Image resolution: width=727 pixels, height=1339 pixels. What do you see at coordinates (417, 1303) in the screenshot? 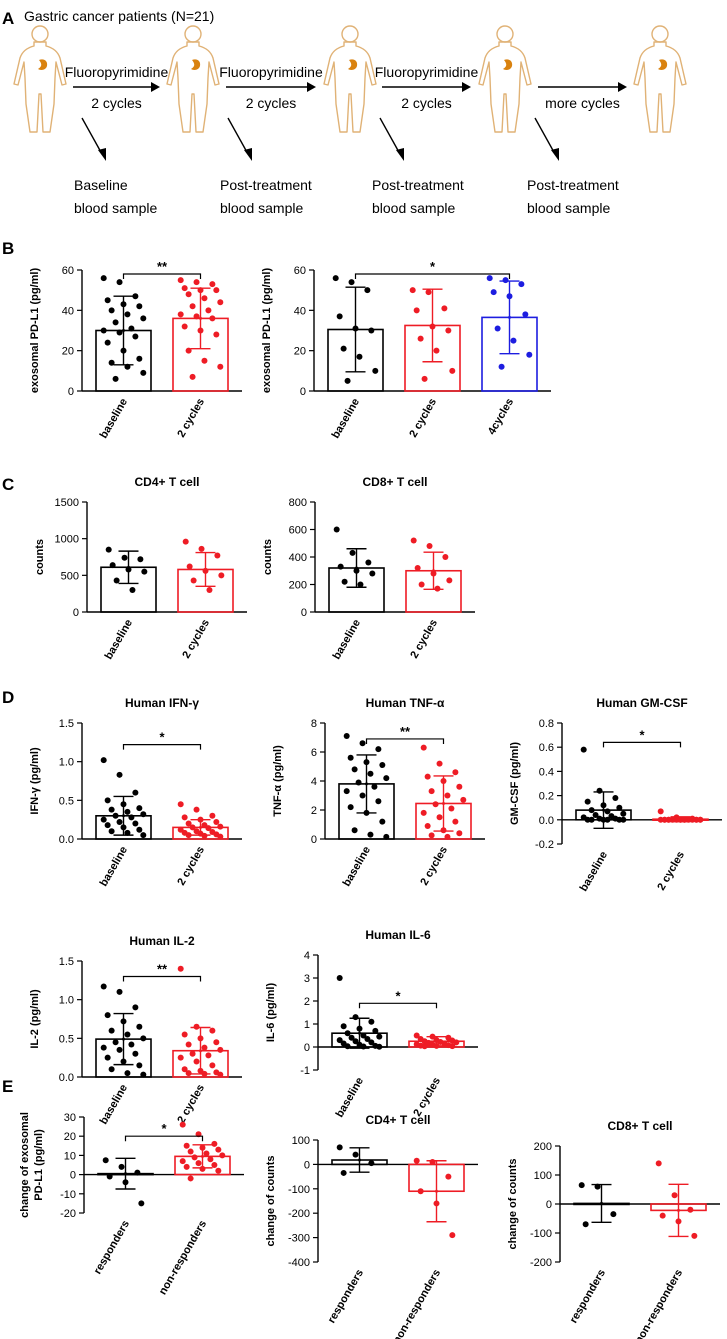
I see `x-tick-label: non-responders` at bounding box center [417, 1303].